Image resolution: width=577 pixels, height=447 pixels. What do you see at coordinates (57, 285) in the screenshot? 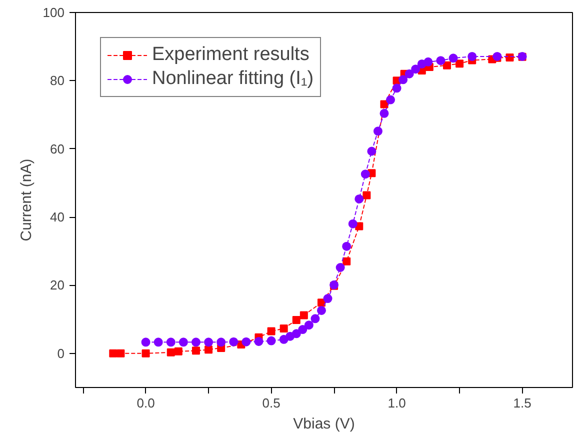
I see `y-tick-label: 20` at bounding box center [57, 285].